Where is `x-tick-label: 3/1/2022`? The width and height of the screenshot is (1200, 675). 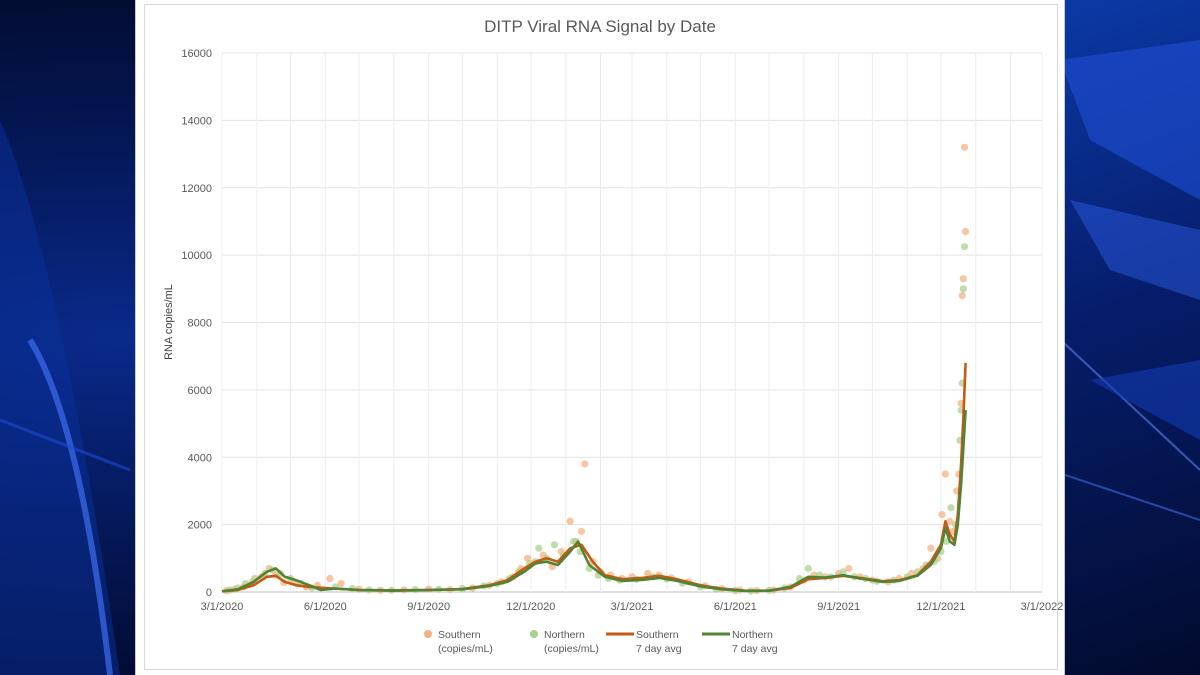
x-tick-label: 3/1/2022 is located at coordinates (1042, 607).